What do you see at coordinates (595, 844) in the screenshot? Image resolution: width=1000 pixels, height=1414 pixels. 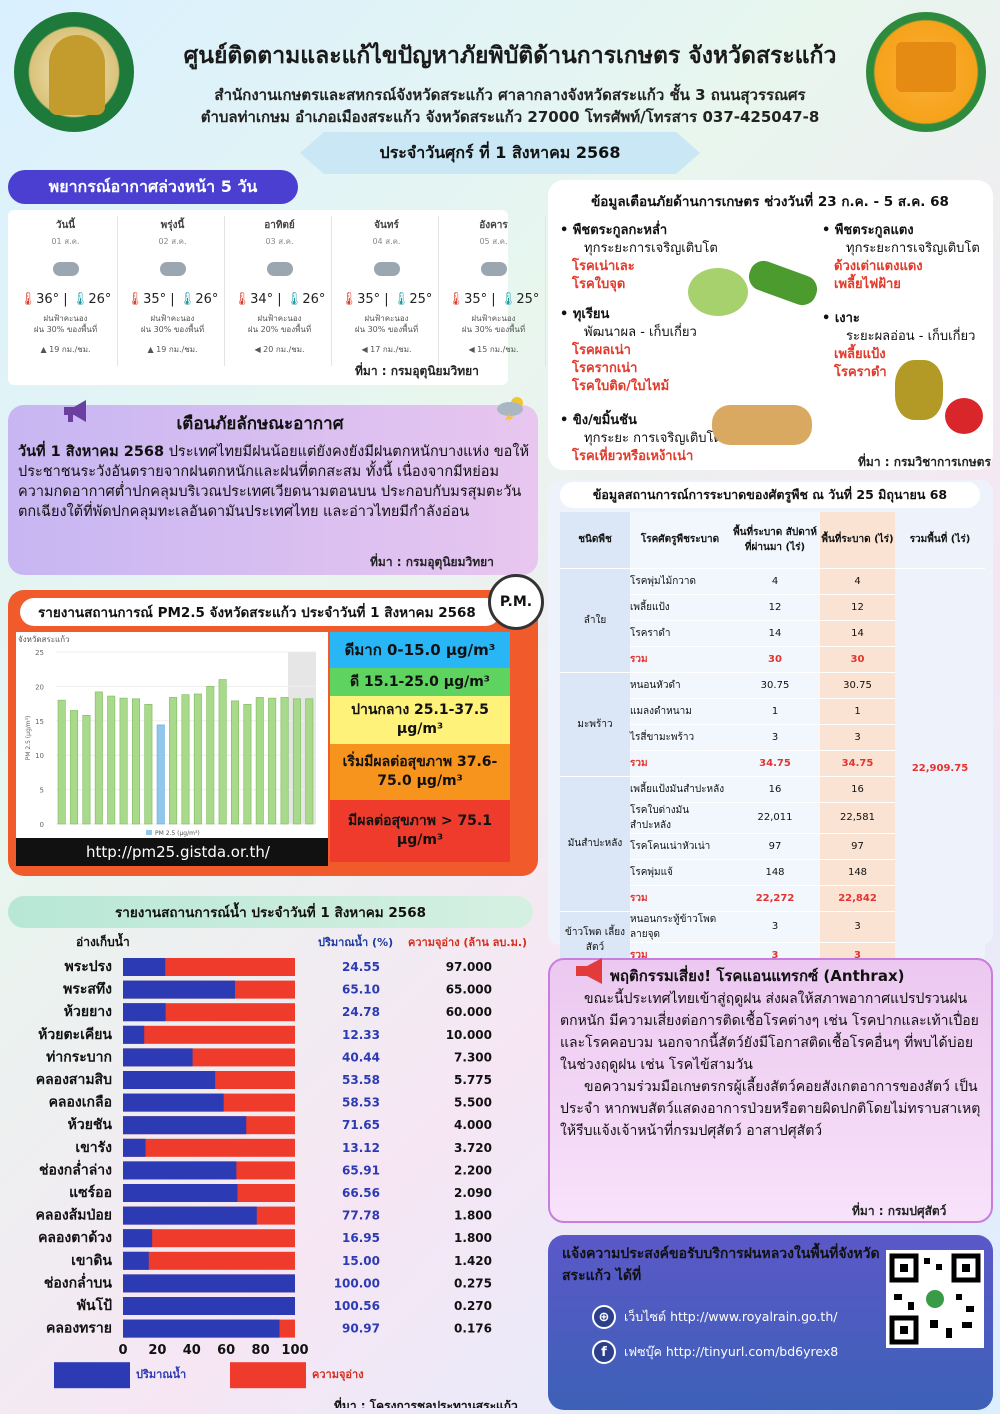 I see `pest-crop: มันสำปะหลัง` at bounding box center [595, 844].